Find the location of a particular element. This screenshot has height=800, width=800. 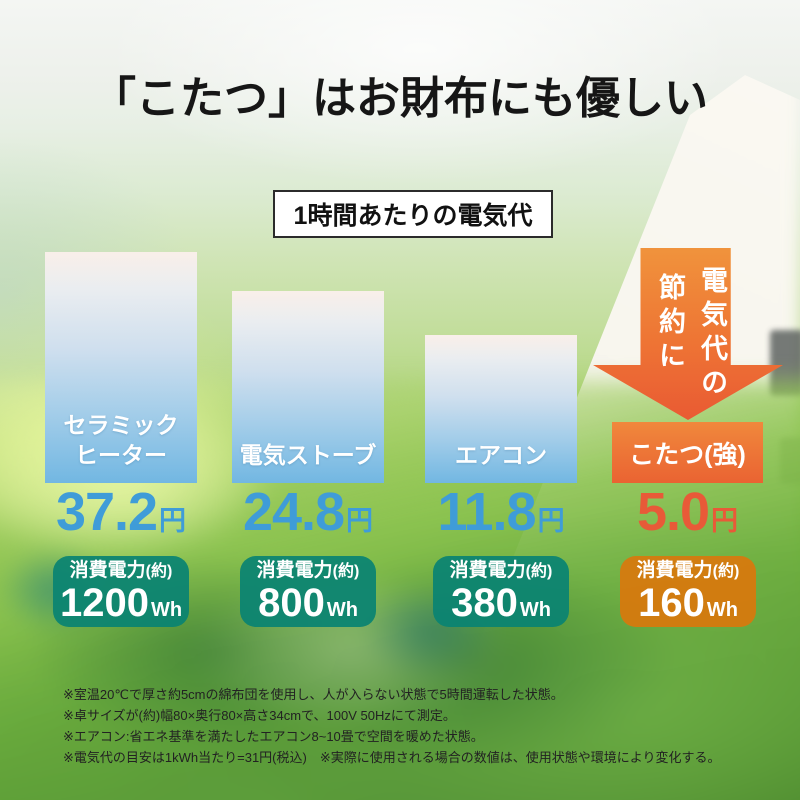

power-badge-value: 380 Wh is located at coordinates (501, 603).